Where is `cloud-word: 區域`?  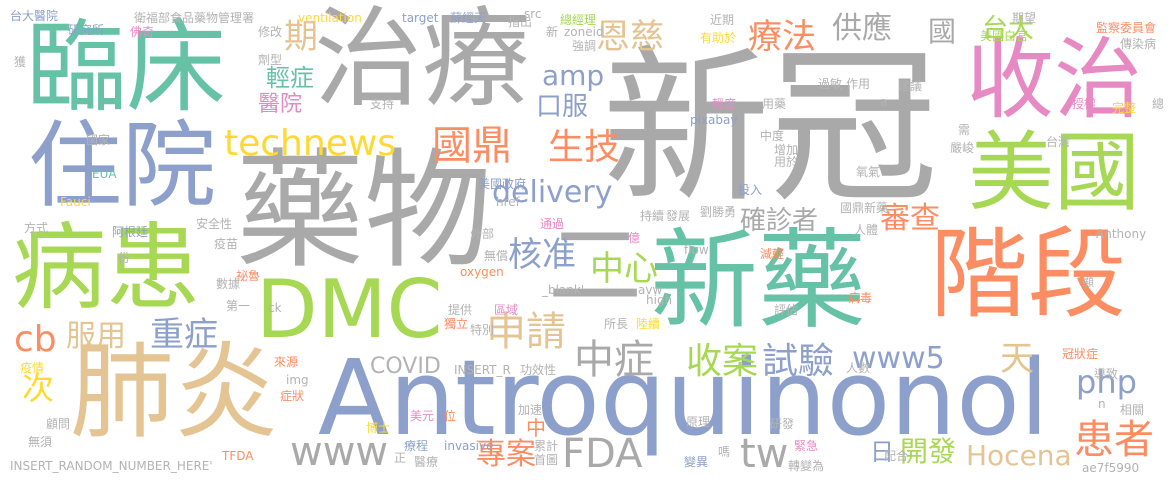 cloud-word: 區域 is located at coordinates (506, 310).